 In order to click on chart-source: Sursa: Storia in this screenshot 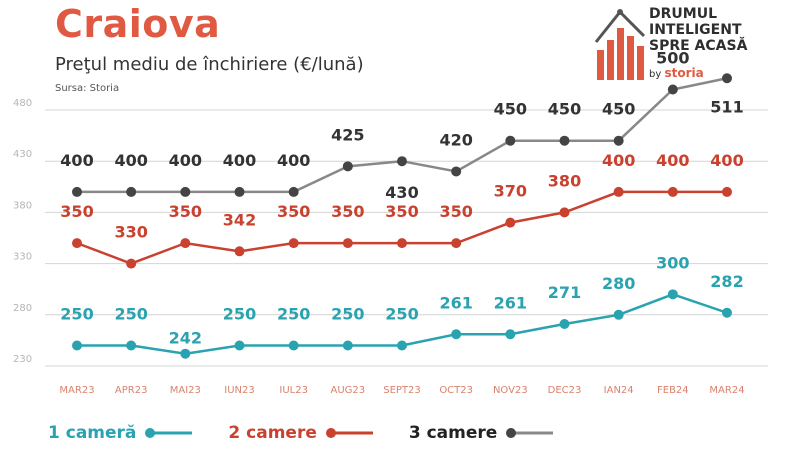, I will do `click(87, 88)`.